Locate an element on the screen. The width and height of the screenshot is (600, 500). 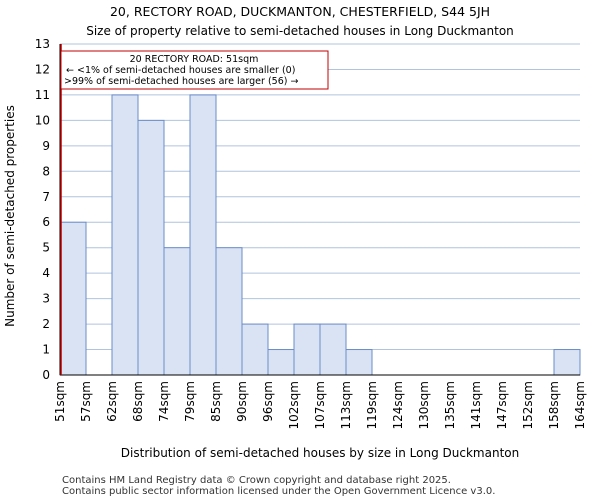
annotation-line-1: 20 RECTORY ROAD: 51sqm is located at coordinates (194, 59).